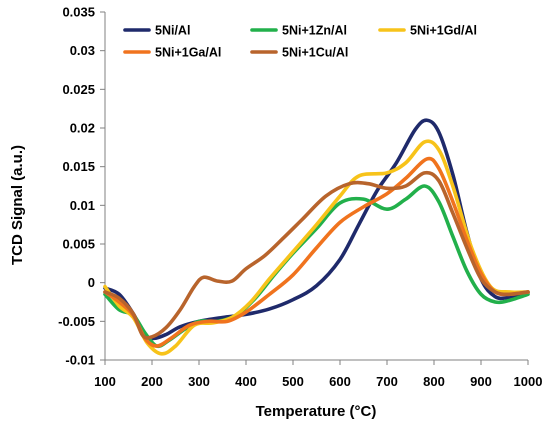 The width and height of the screenshot is (550, 425). What do you see at coordinates (78, 244) in the screenshot?
I see `y-tick-label: 0.005` at bounding box center [78, 244].